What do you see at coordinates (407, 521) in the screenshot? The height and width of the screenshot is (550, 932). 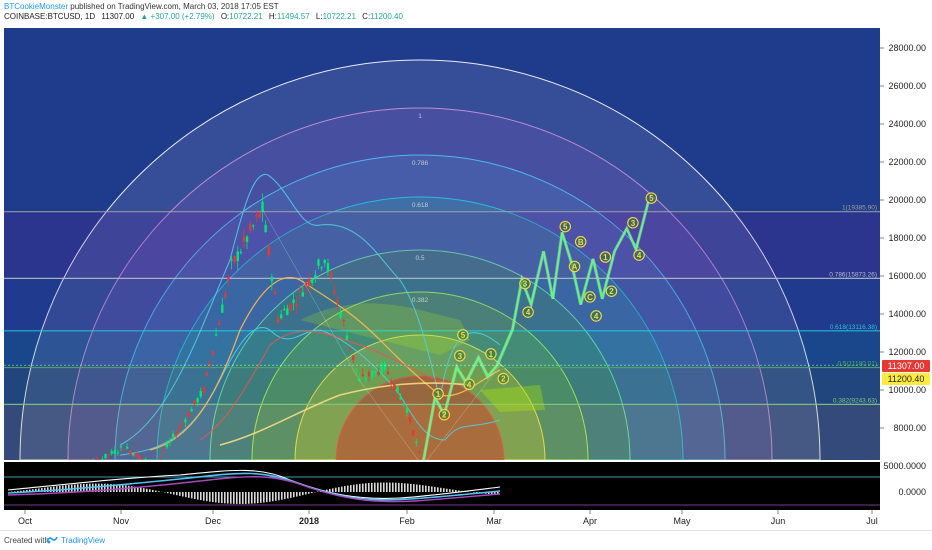 I see `x-axis-label: Feb` at bounding box center [407, 521].